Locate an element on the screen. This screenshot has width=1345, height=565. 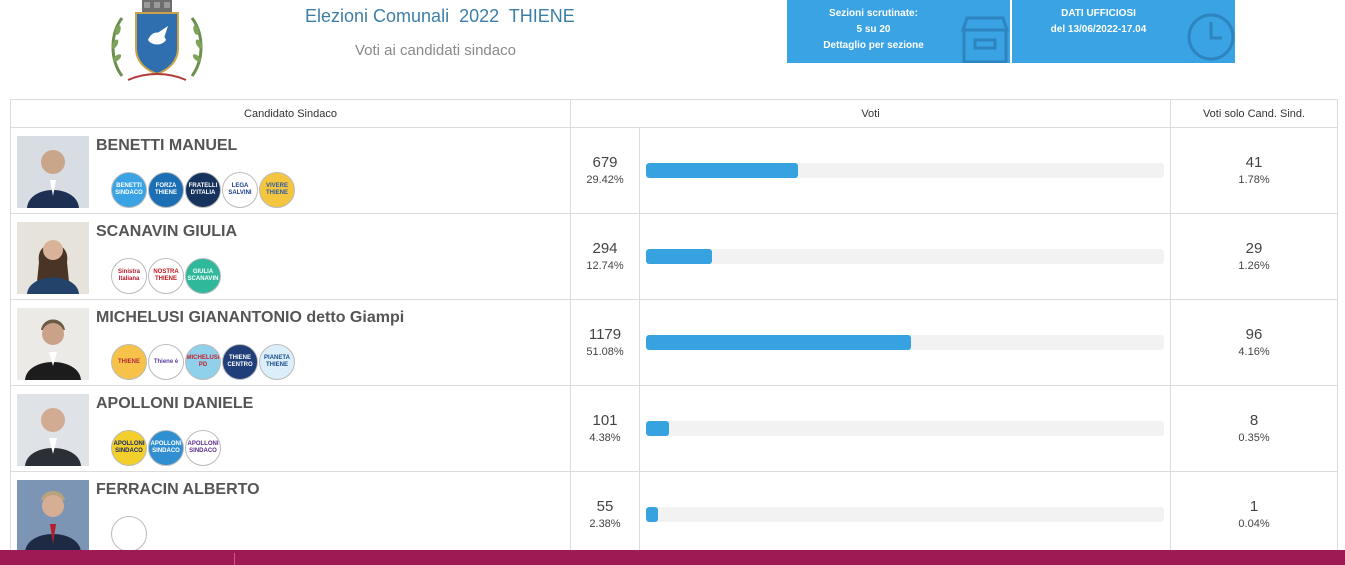
votes-cell: 1179 51.08% is located at coordinates (605, 342).